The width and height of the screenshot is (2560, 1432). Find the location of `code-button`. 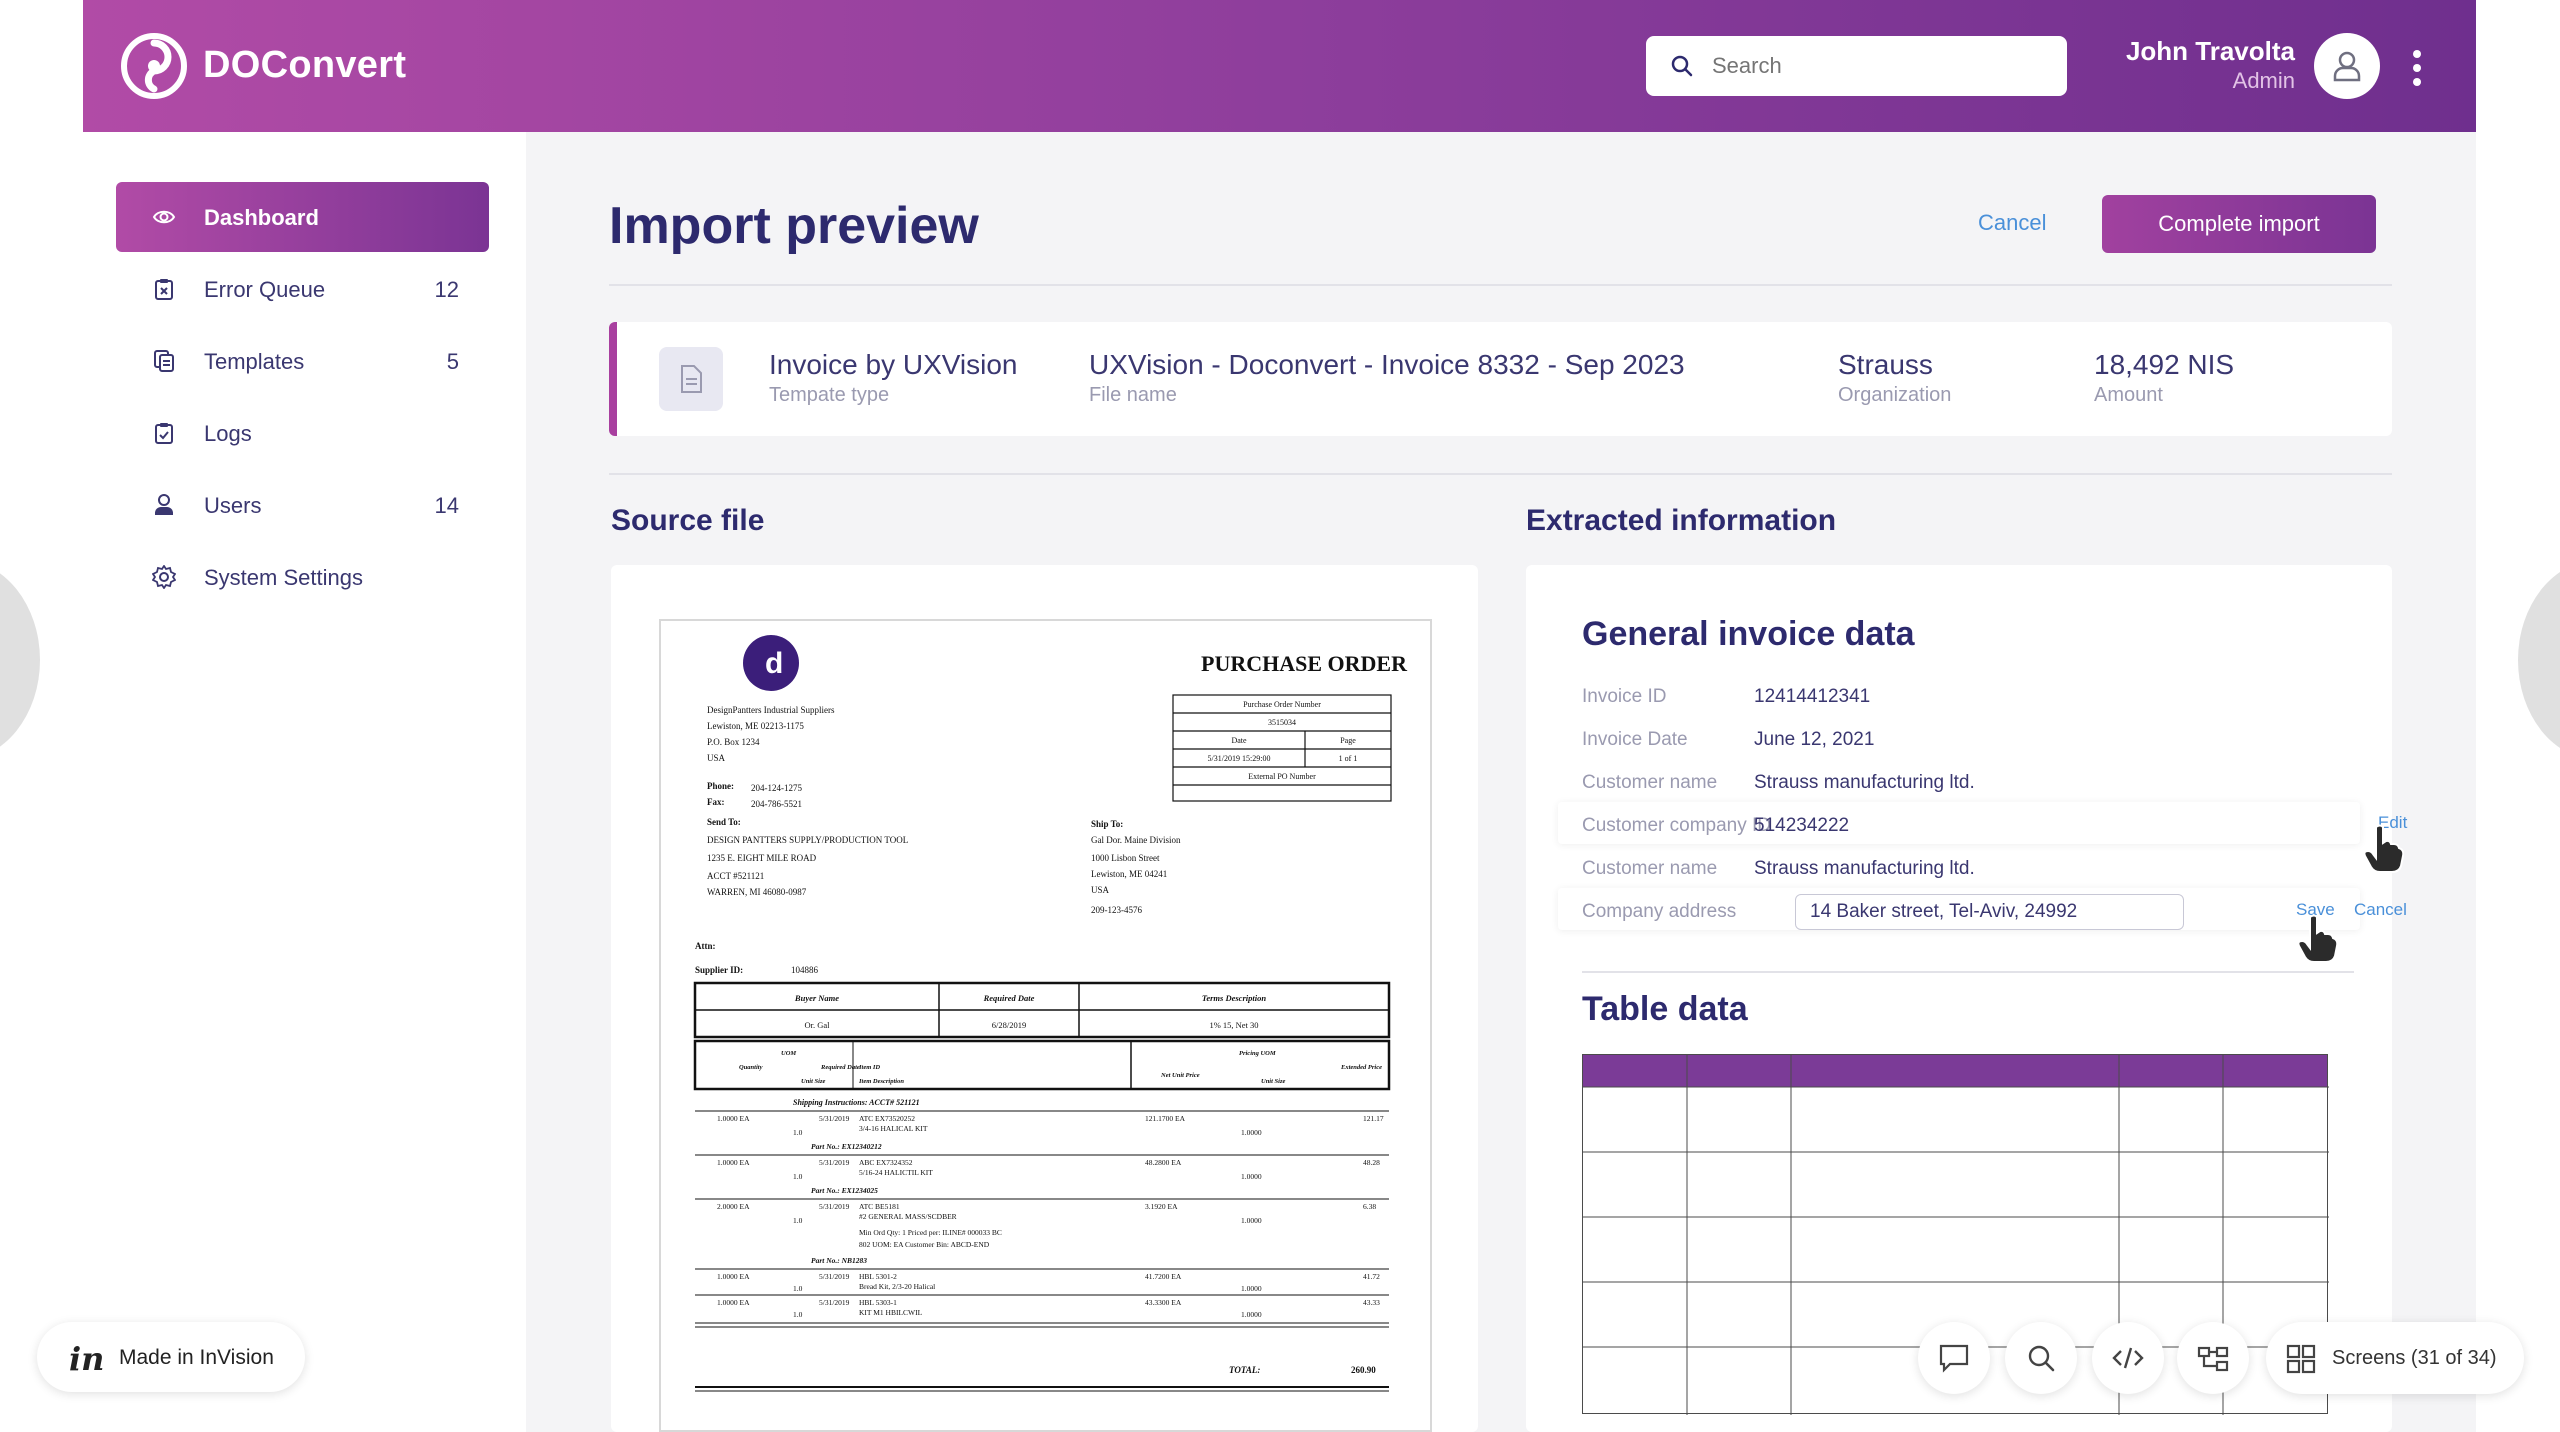

code-button is located at coordinates (2128, 1358).